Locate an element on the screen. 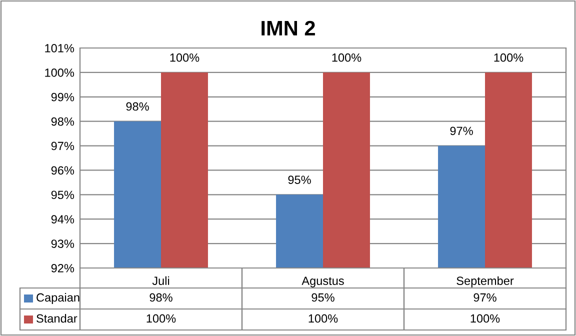  text: 95% is located at coordinates (299, 180).